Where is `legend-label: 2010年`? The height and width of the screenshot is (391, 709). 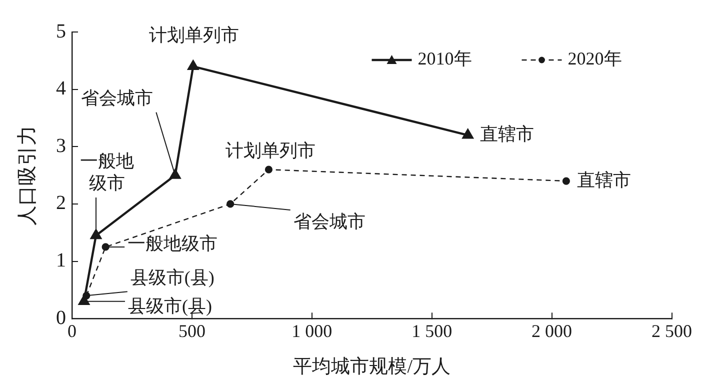 legend-label: 2010年 is located at coordinates (445, 58).